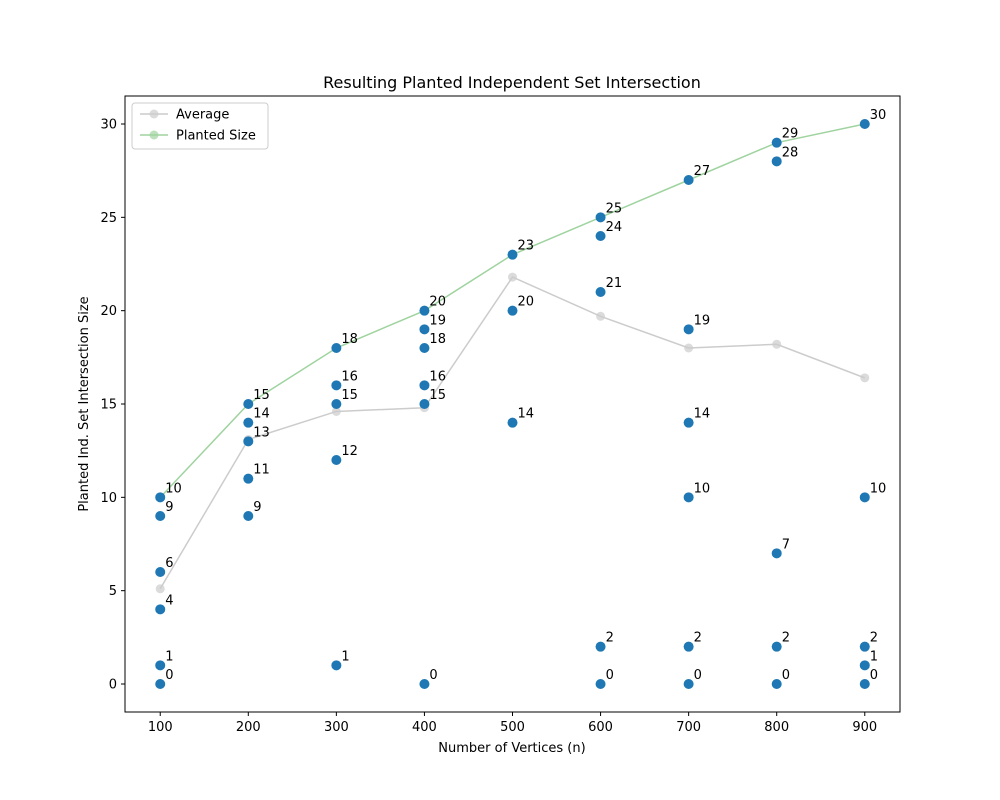  What do you see at coordinates (84, 403) in the screenshot?
I see `y-axis-label: Planted Ind. Set Intersection Size` at bounding box center [84, 403].